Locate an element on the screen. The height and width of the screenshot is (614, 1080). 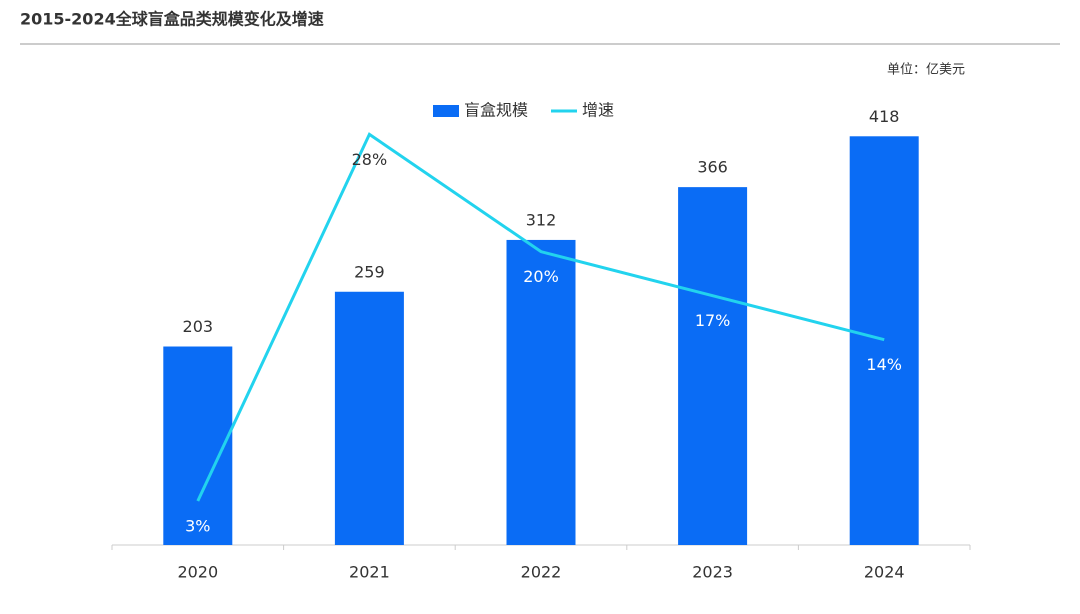
x-tick-label: 2024 is located at coordinates (884, 572).